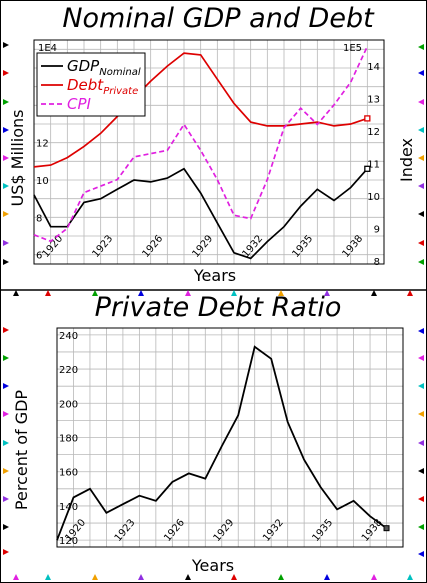  I want to click on chart1-x-tick-label: 1923, so click(103, 246).